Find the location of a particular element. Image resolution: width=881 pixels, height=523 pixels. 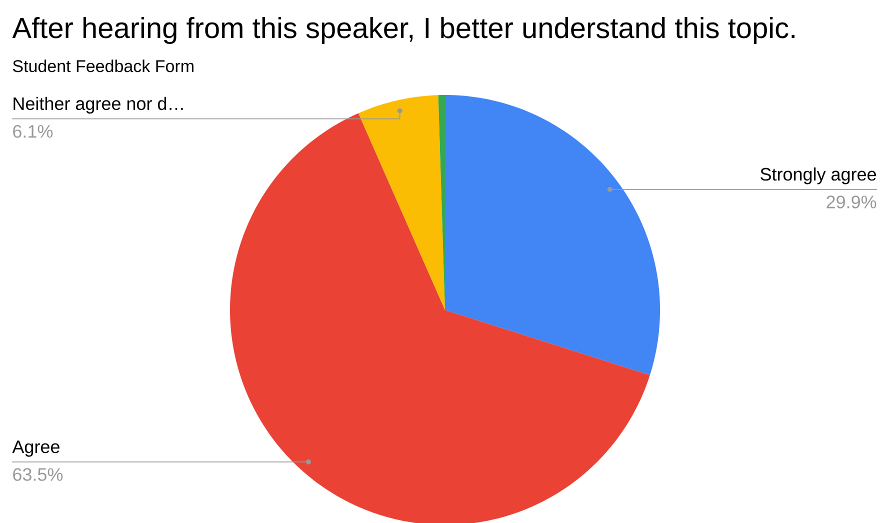

chart-title: After hearing from this speaker, I better understand this topic. is located at coordinates (403, 30).